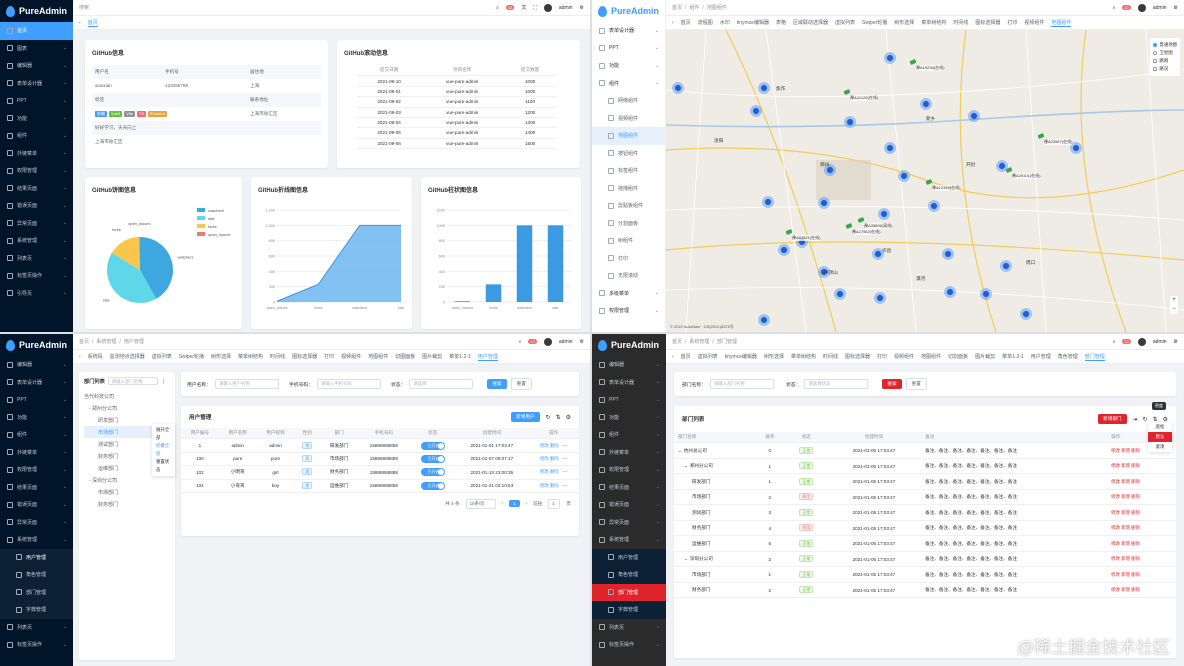 This screenshot has height=666, width=1184. What do you see at coordinates (629, 383) in the screenshot?
I see `menu-item: 表单设计器 ⌄` at bounding box center [629, 383].